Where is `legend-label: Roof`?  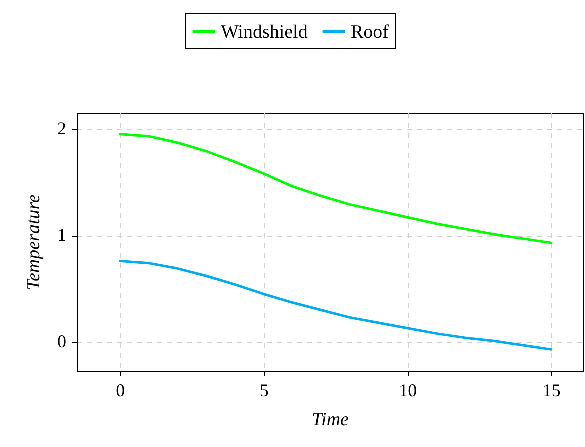 legend-label: Roof is located at coordinates (370, 32).